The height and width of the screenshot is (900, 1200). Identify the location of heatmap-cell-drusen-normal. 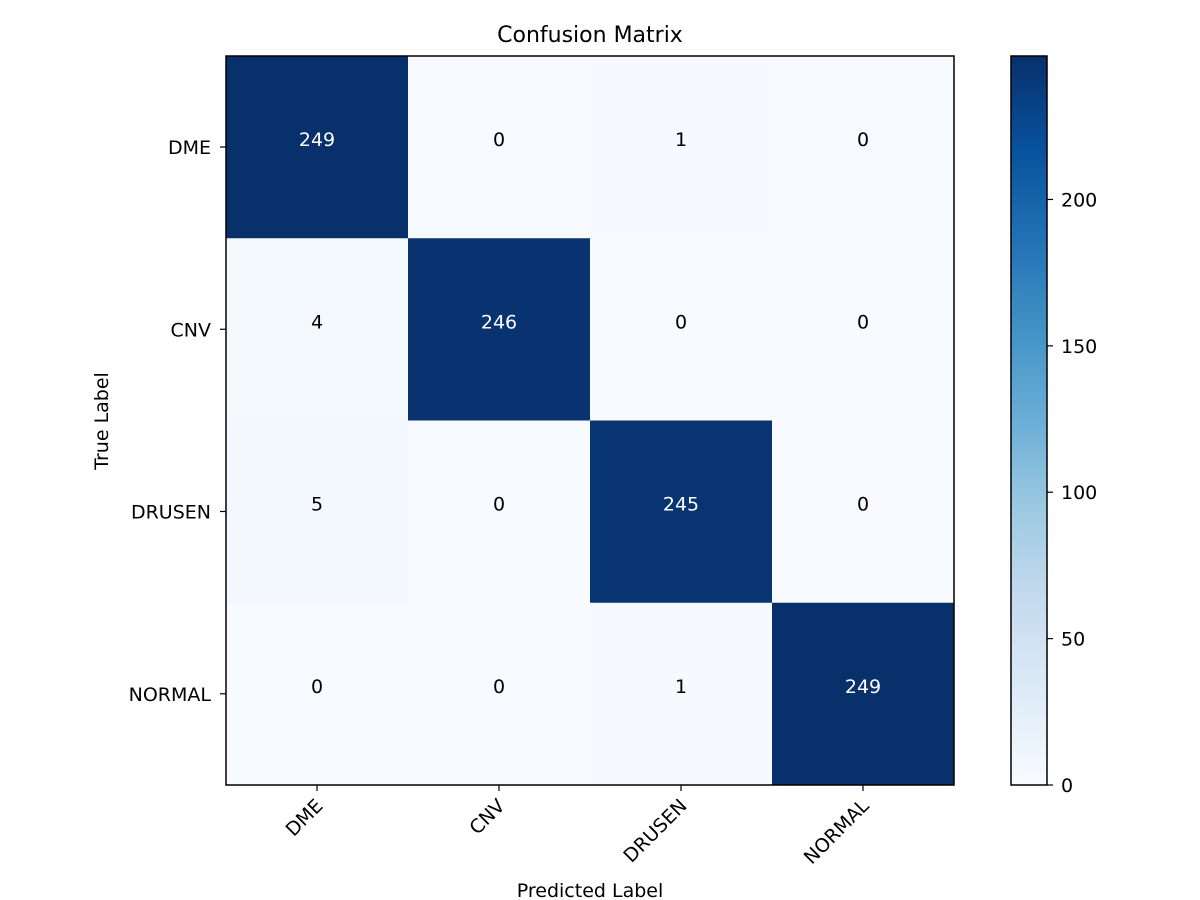
(863, 512).